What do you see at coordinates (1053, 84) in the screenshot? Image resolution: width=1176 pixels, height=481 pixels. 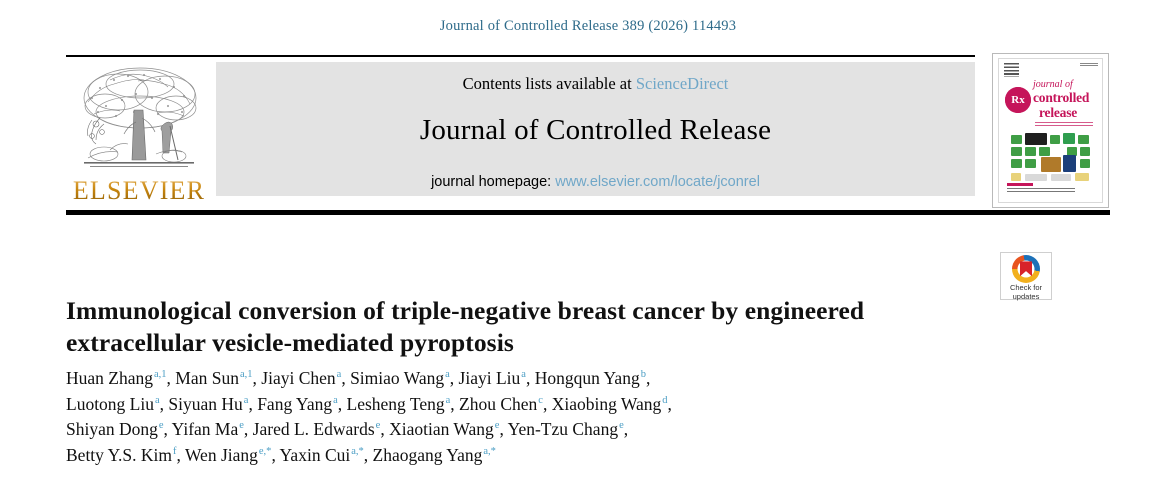 I see `cover-title-line1: journal of` at bounding box center [1053, 84].